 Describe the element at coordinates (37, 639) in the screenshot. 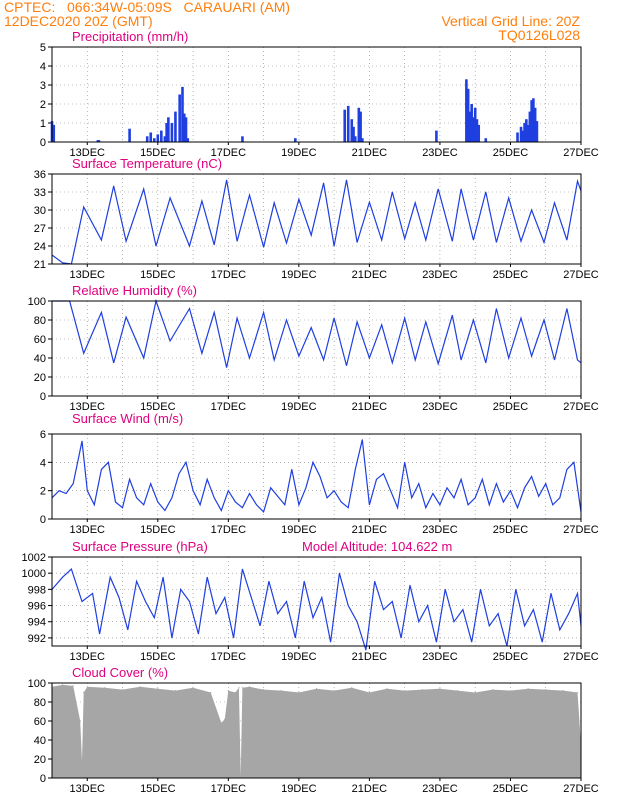

I see `y-tick-label: 992` at that location.